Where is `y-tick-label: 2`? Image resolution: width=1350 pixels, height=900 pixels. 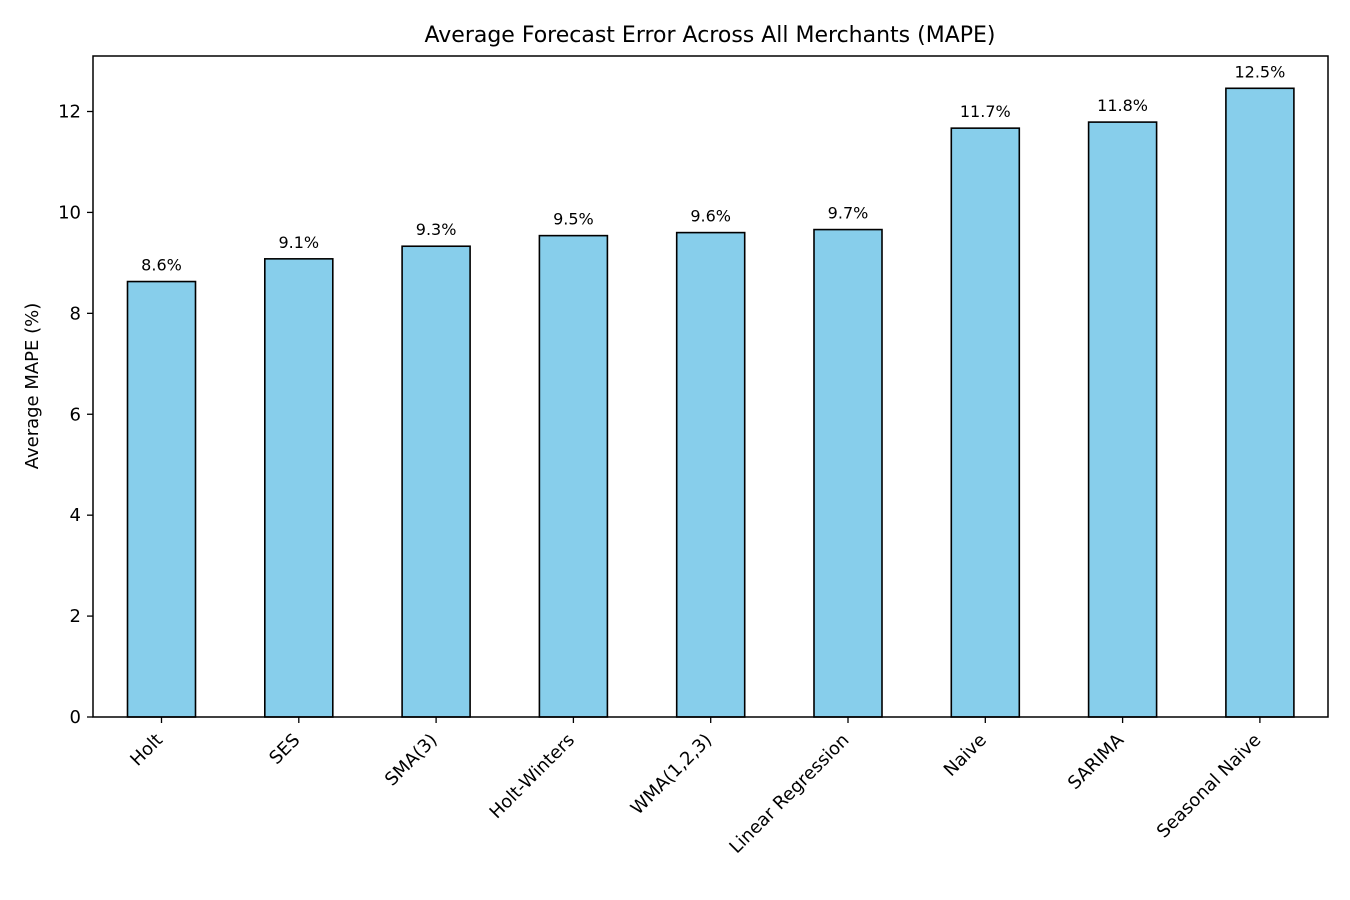 y-tick-label: 2 is located at coordinates (75, 616).